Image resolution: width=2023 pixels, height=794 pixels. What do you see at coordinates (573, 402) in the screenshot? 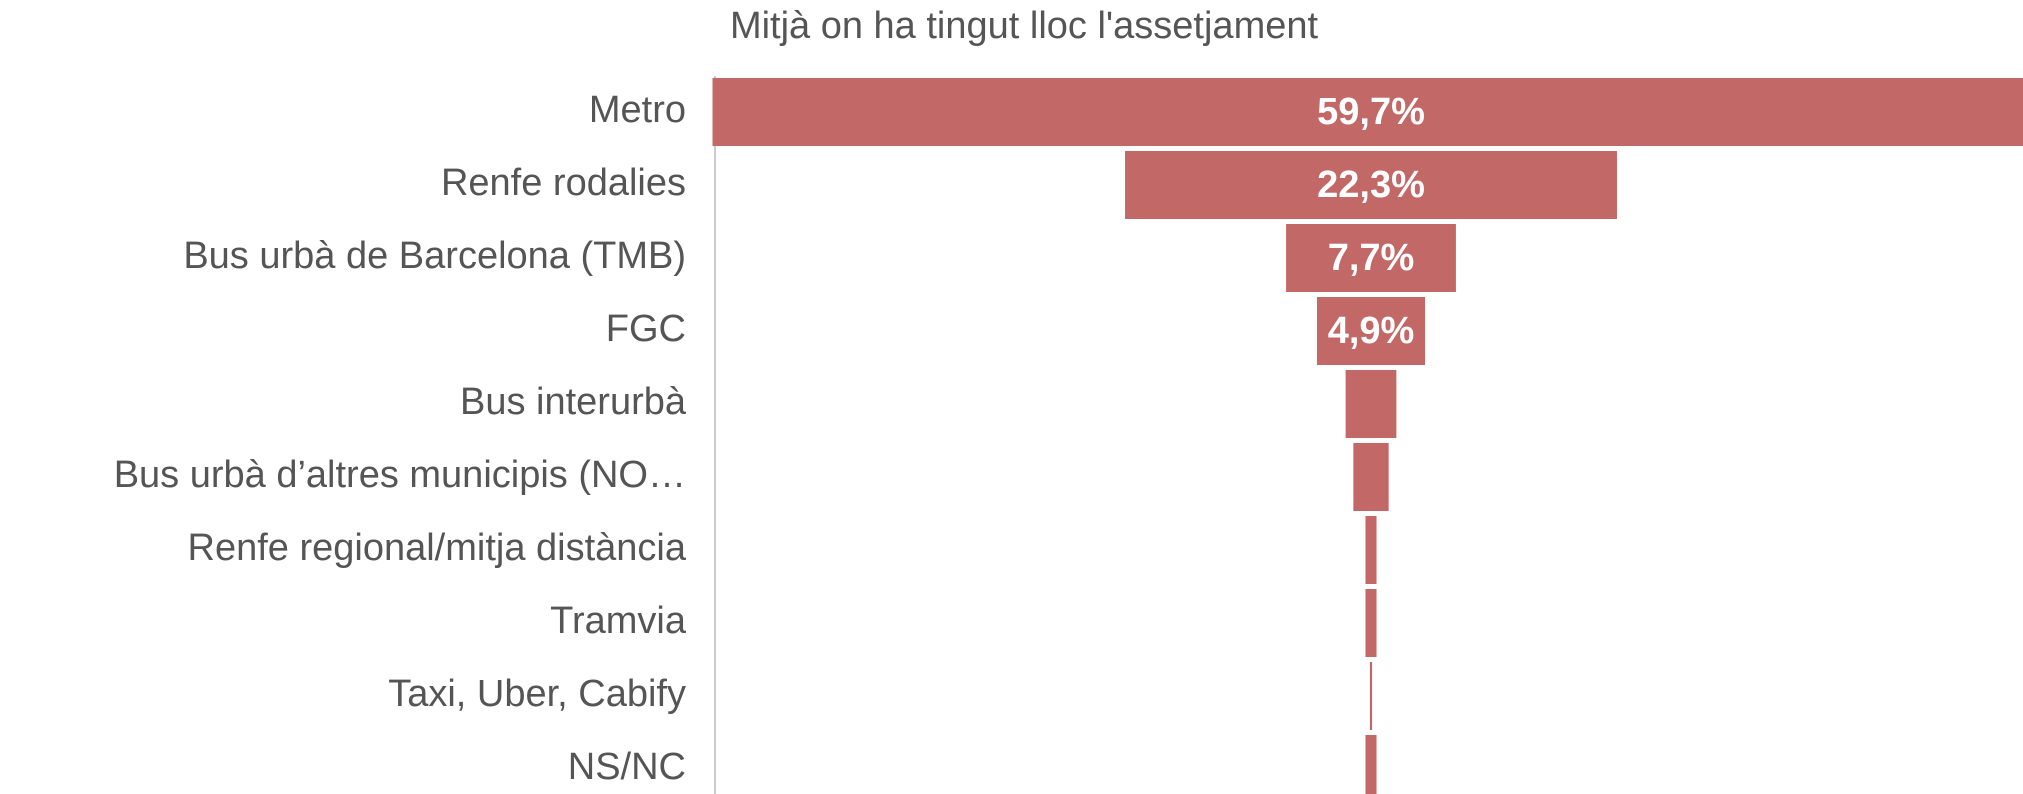
I see `category-label: Bus interurbà` at bounding box center [573, 402].